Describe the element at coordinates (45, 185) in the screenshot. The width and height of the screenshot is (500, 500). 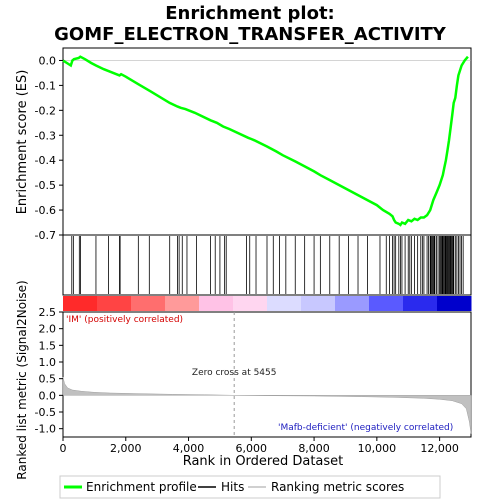
I see `es-y-tick-label: -0.5` at that location.